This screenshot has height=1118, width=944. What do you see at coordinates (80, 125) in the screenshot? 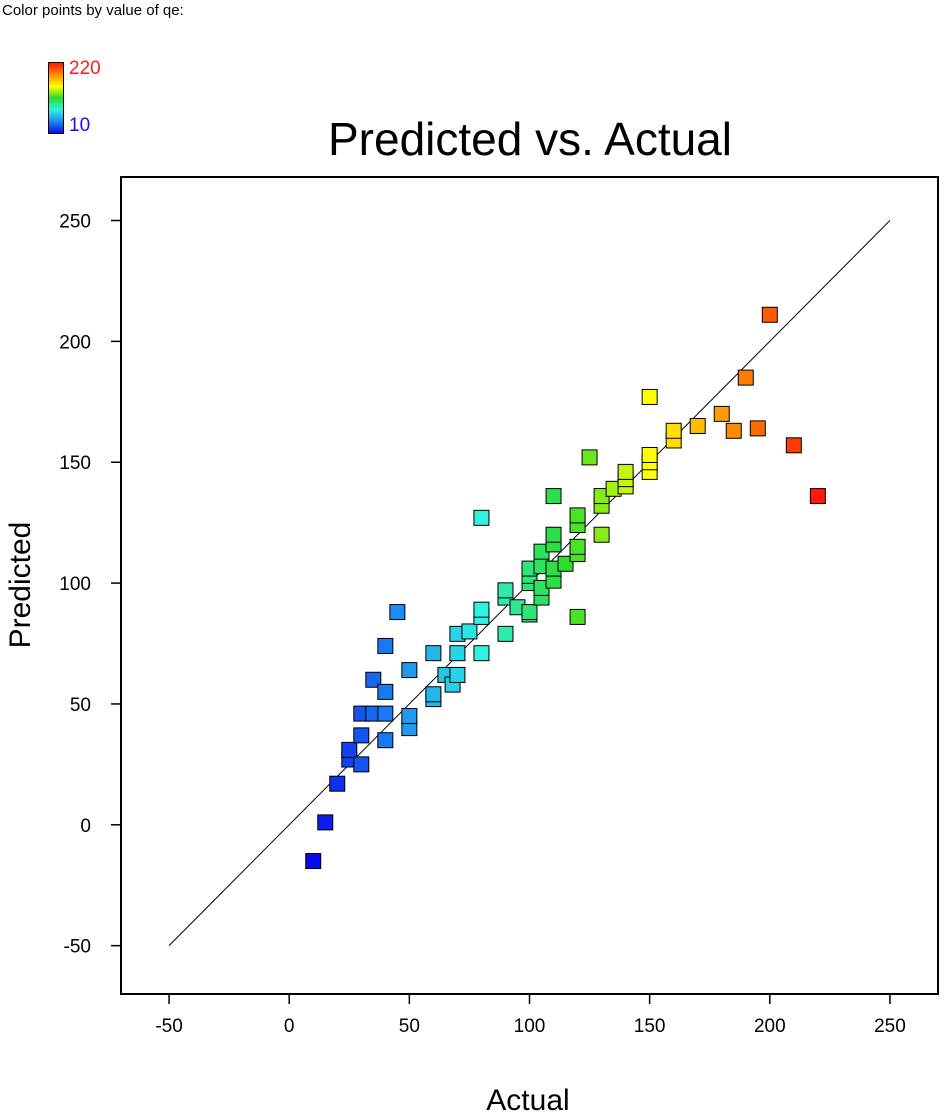
I see `color-scale-min-label: 10` at bounding box center [80, 125].